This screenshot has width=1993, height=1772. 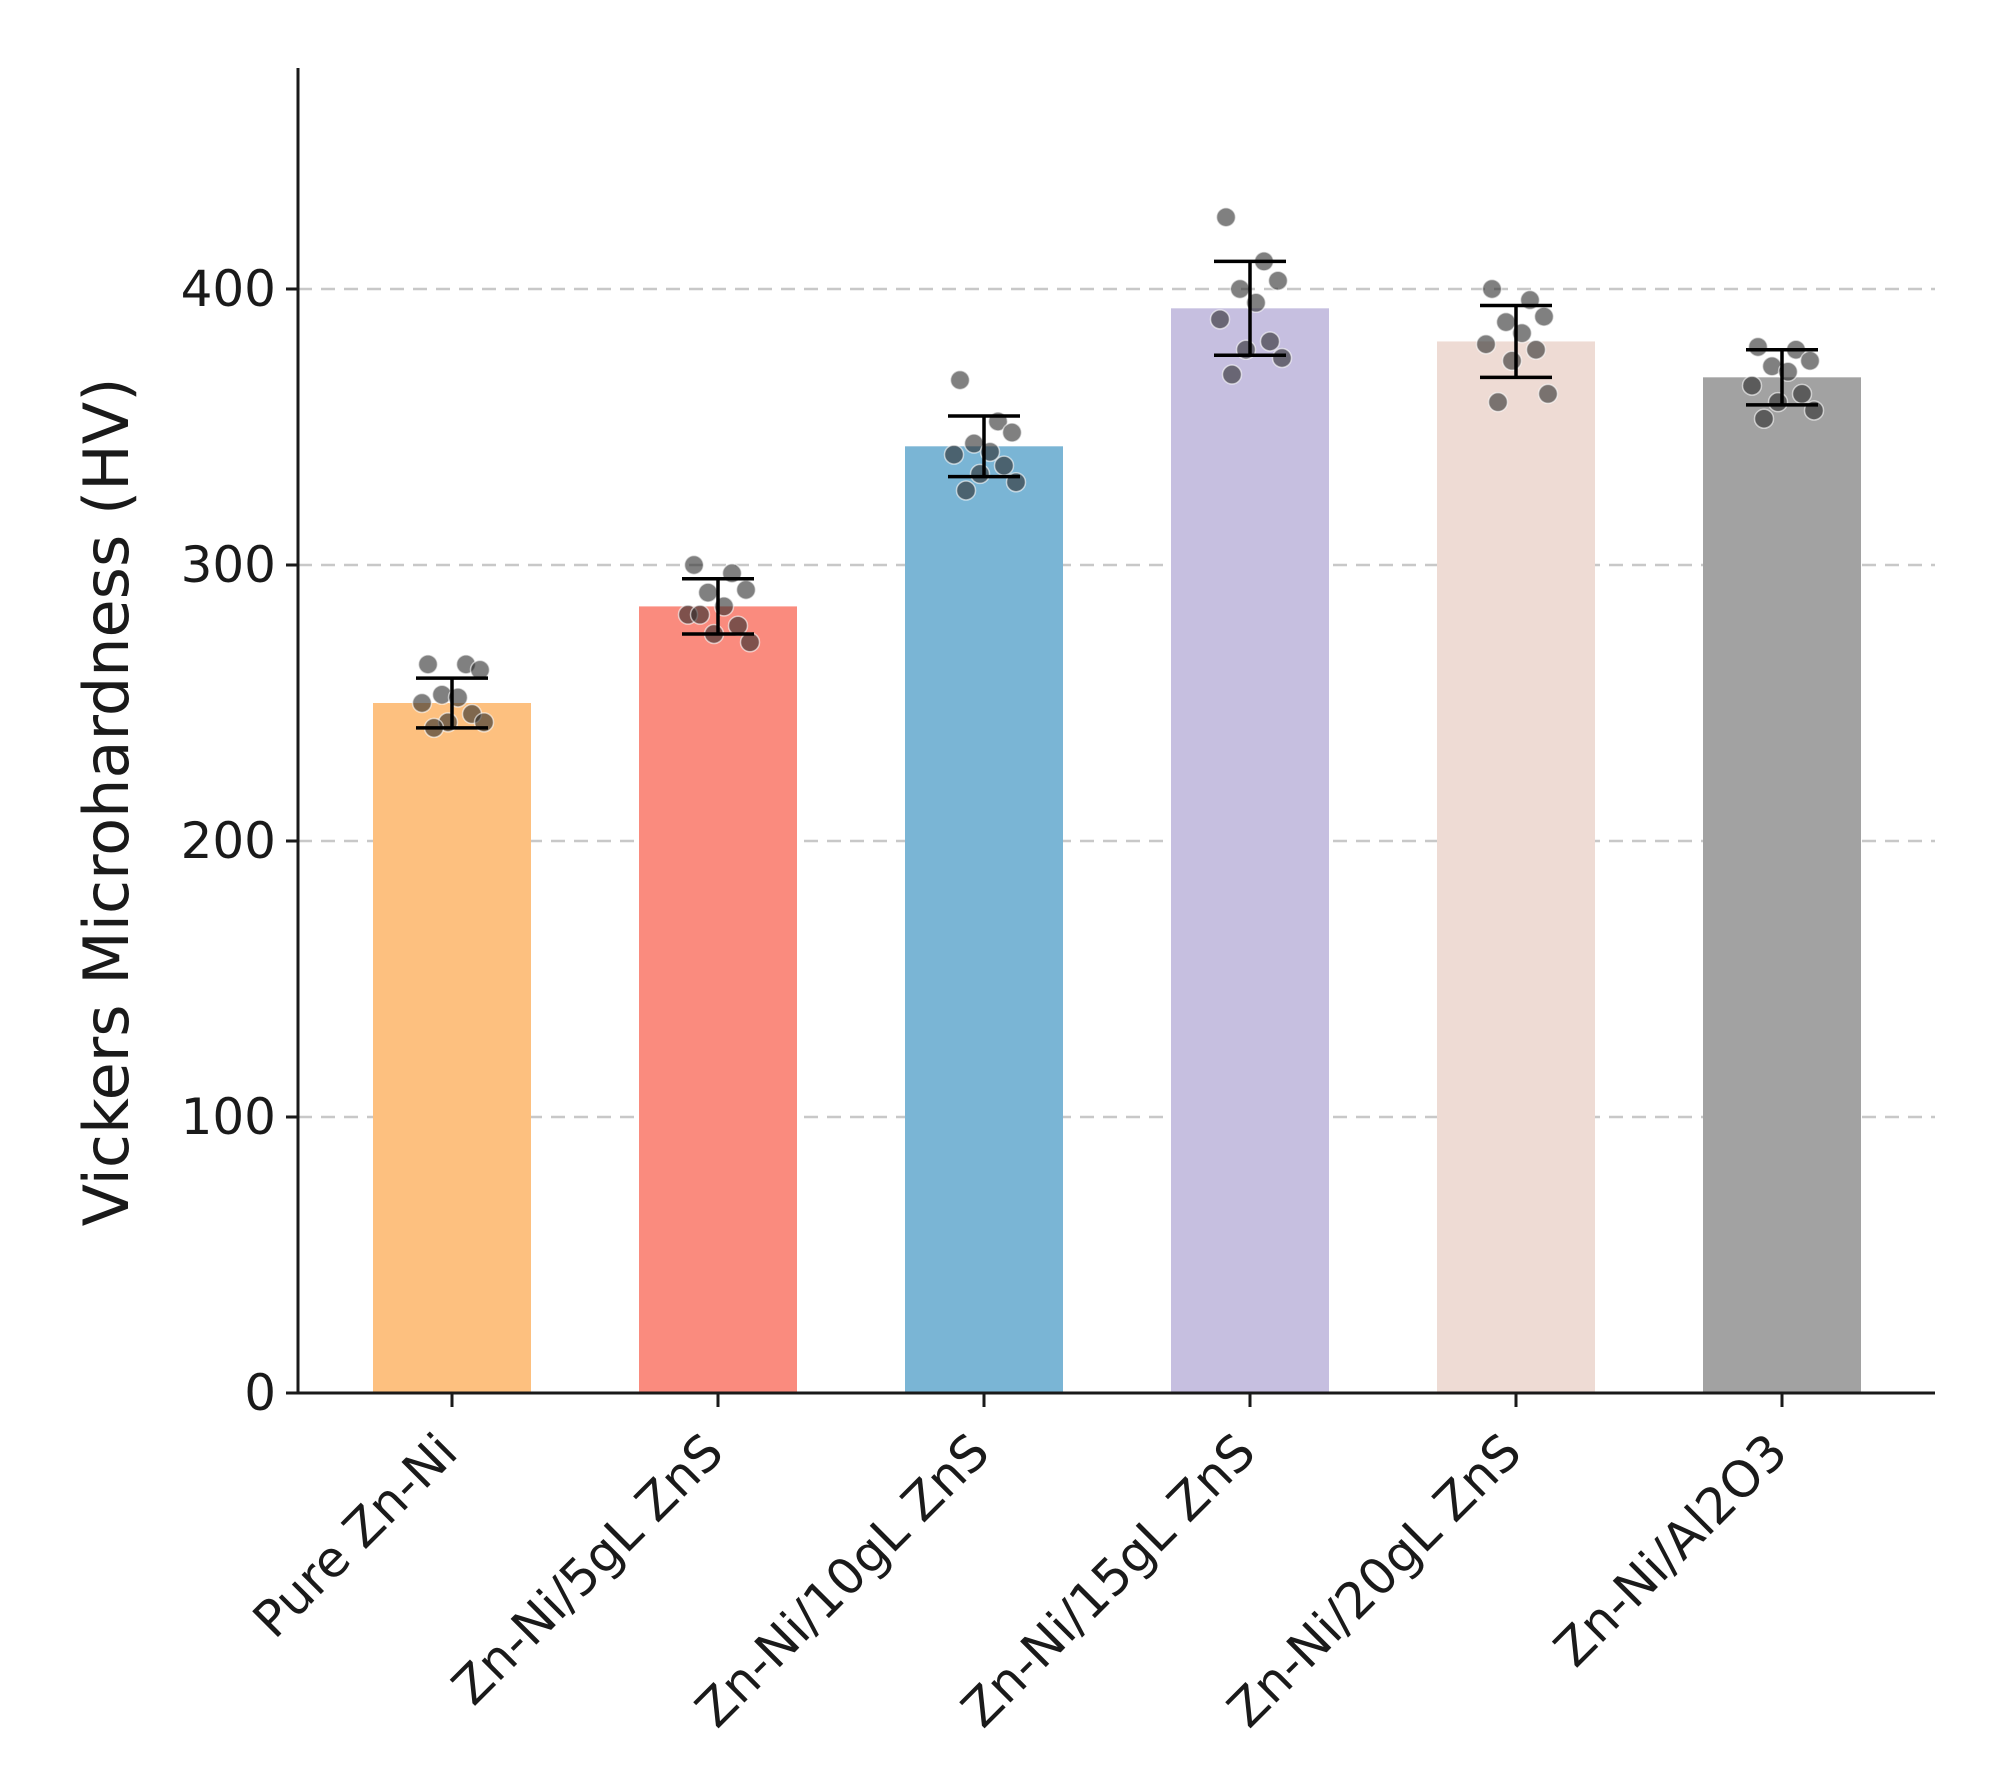 I want to click on y-tick-label: 100, so click(x=228, y=1117).